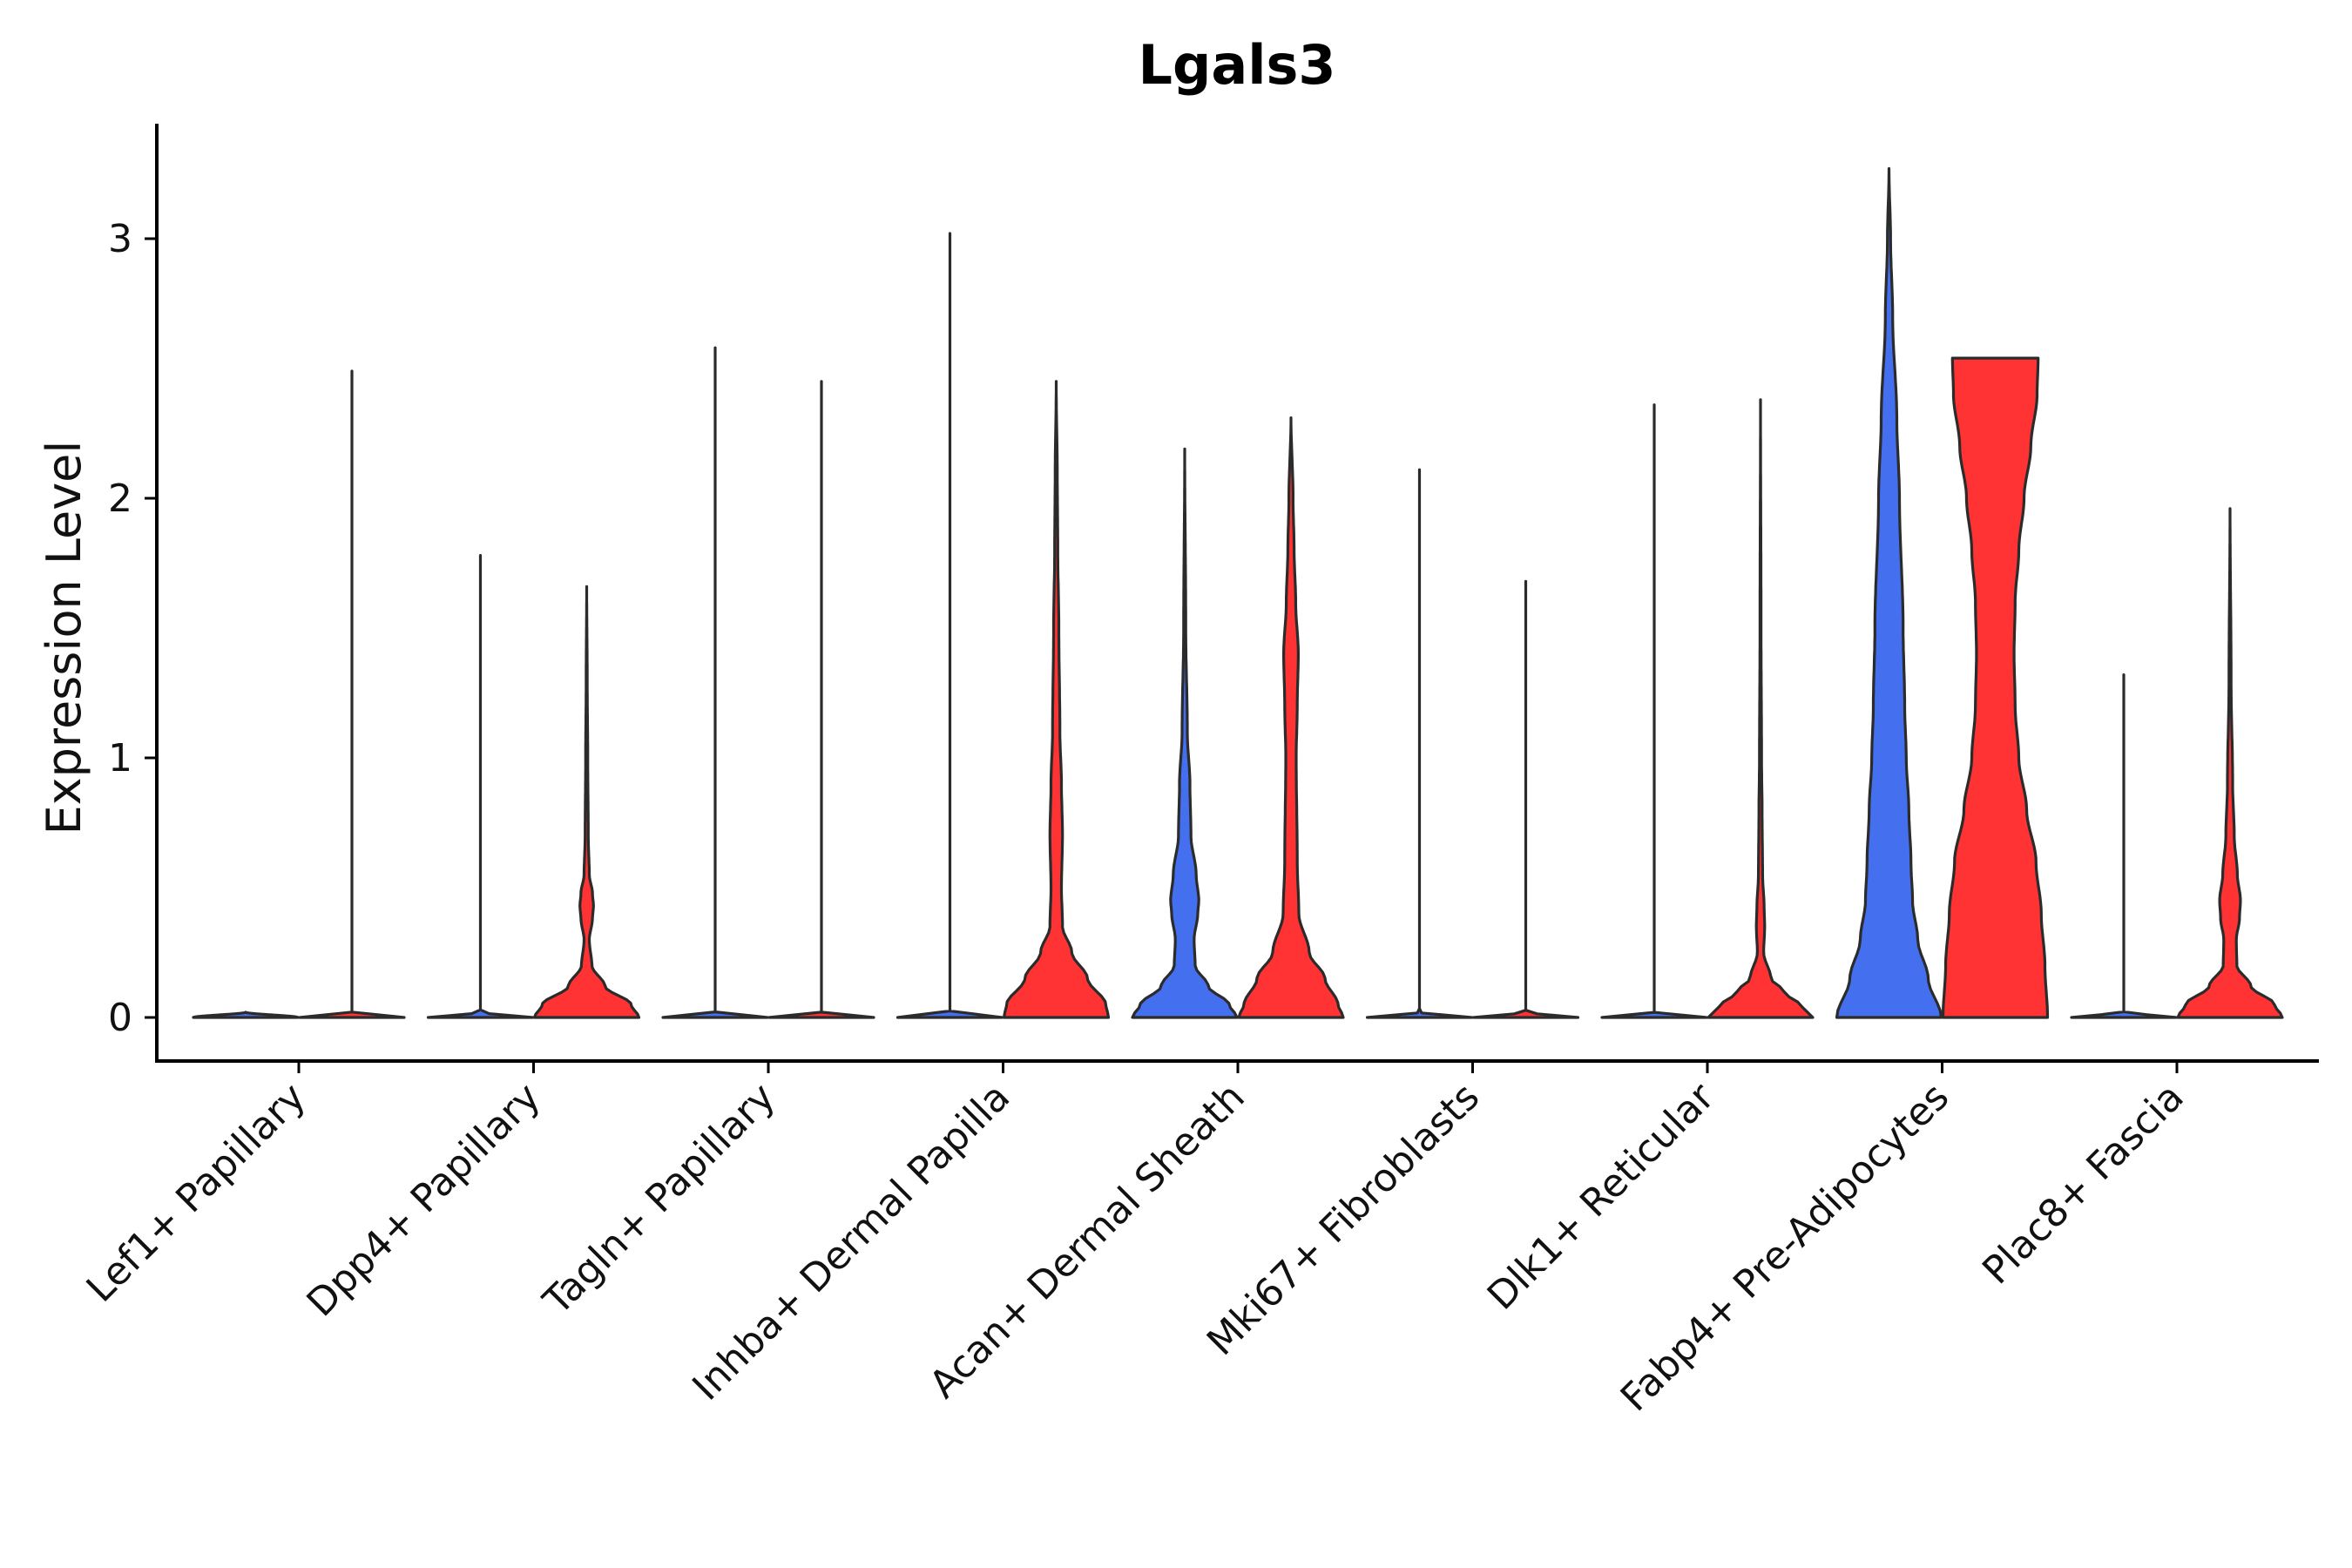 The image size is (2352, 1568). What do you see at coordinates (120, 499) in the screenshot?
I see `y-tick-label: 2` at bounding box center [120, 499].